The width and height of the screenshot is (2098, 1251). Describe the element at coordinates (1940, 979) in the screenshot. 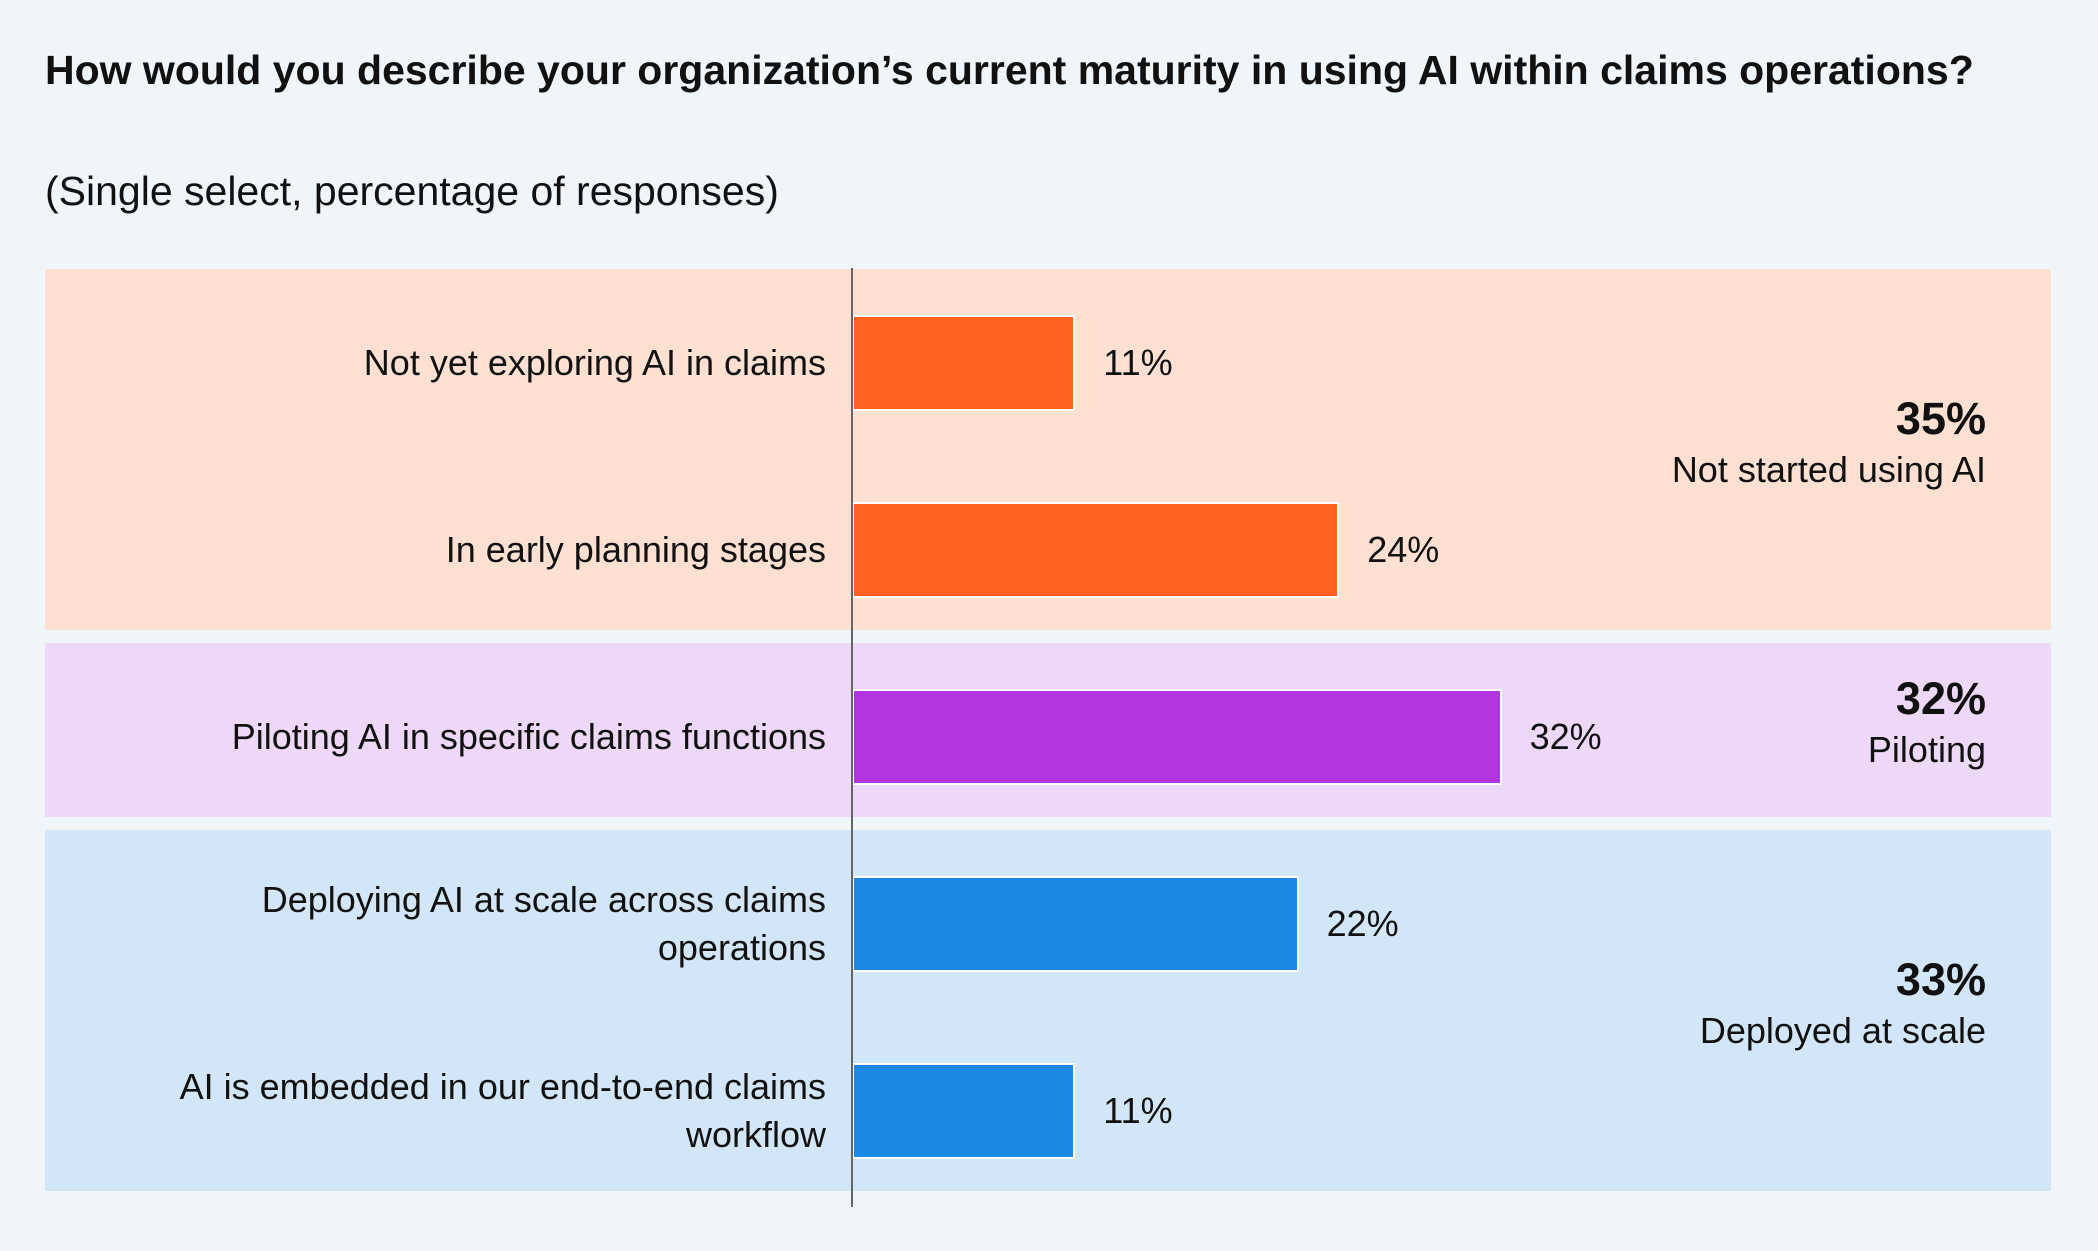

I see `group-total: 33%` at that location.